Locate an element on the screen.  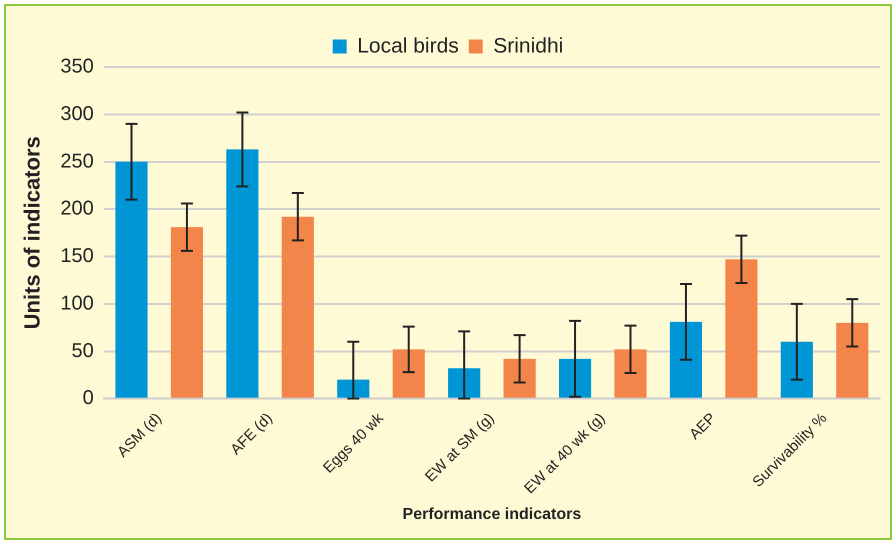
x-axis-title: Performance indicators is located at coordinates (492, 514).